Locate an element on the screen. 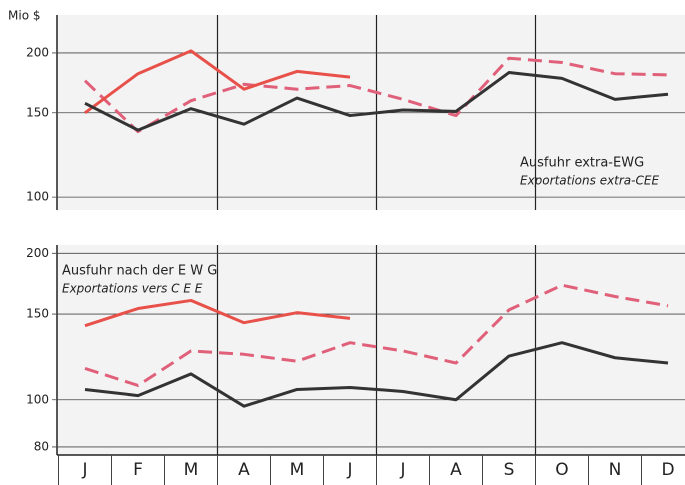 Image resolution: width=685 pixels, height=485 pixels. x-tick-label: F is located at coordinates (138, 470).